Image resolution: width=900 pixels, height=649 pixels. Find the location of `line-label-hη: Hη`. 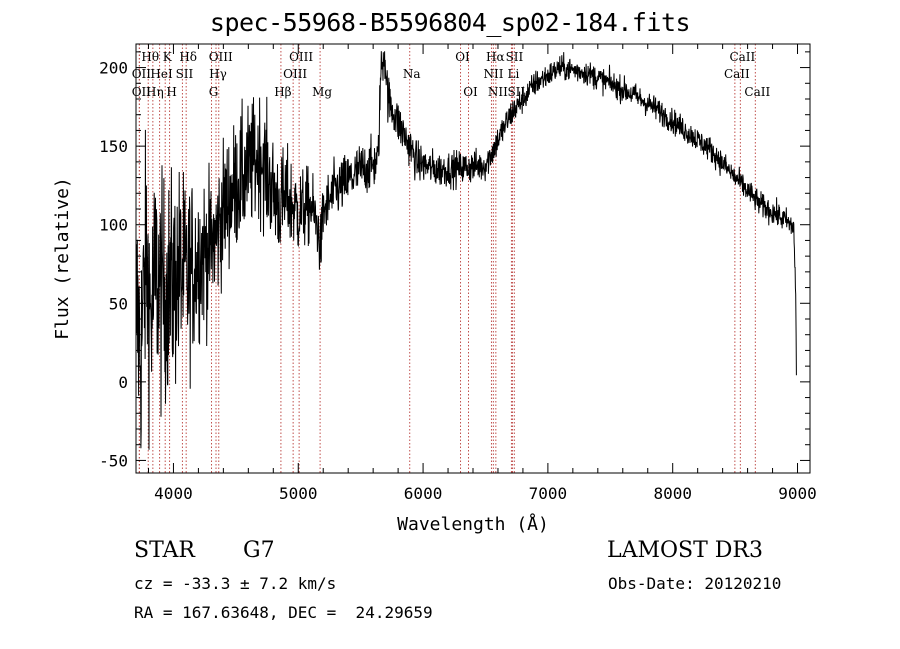

line-label-hη: Hη is located at coordinates (155, 92).